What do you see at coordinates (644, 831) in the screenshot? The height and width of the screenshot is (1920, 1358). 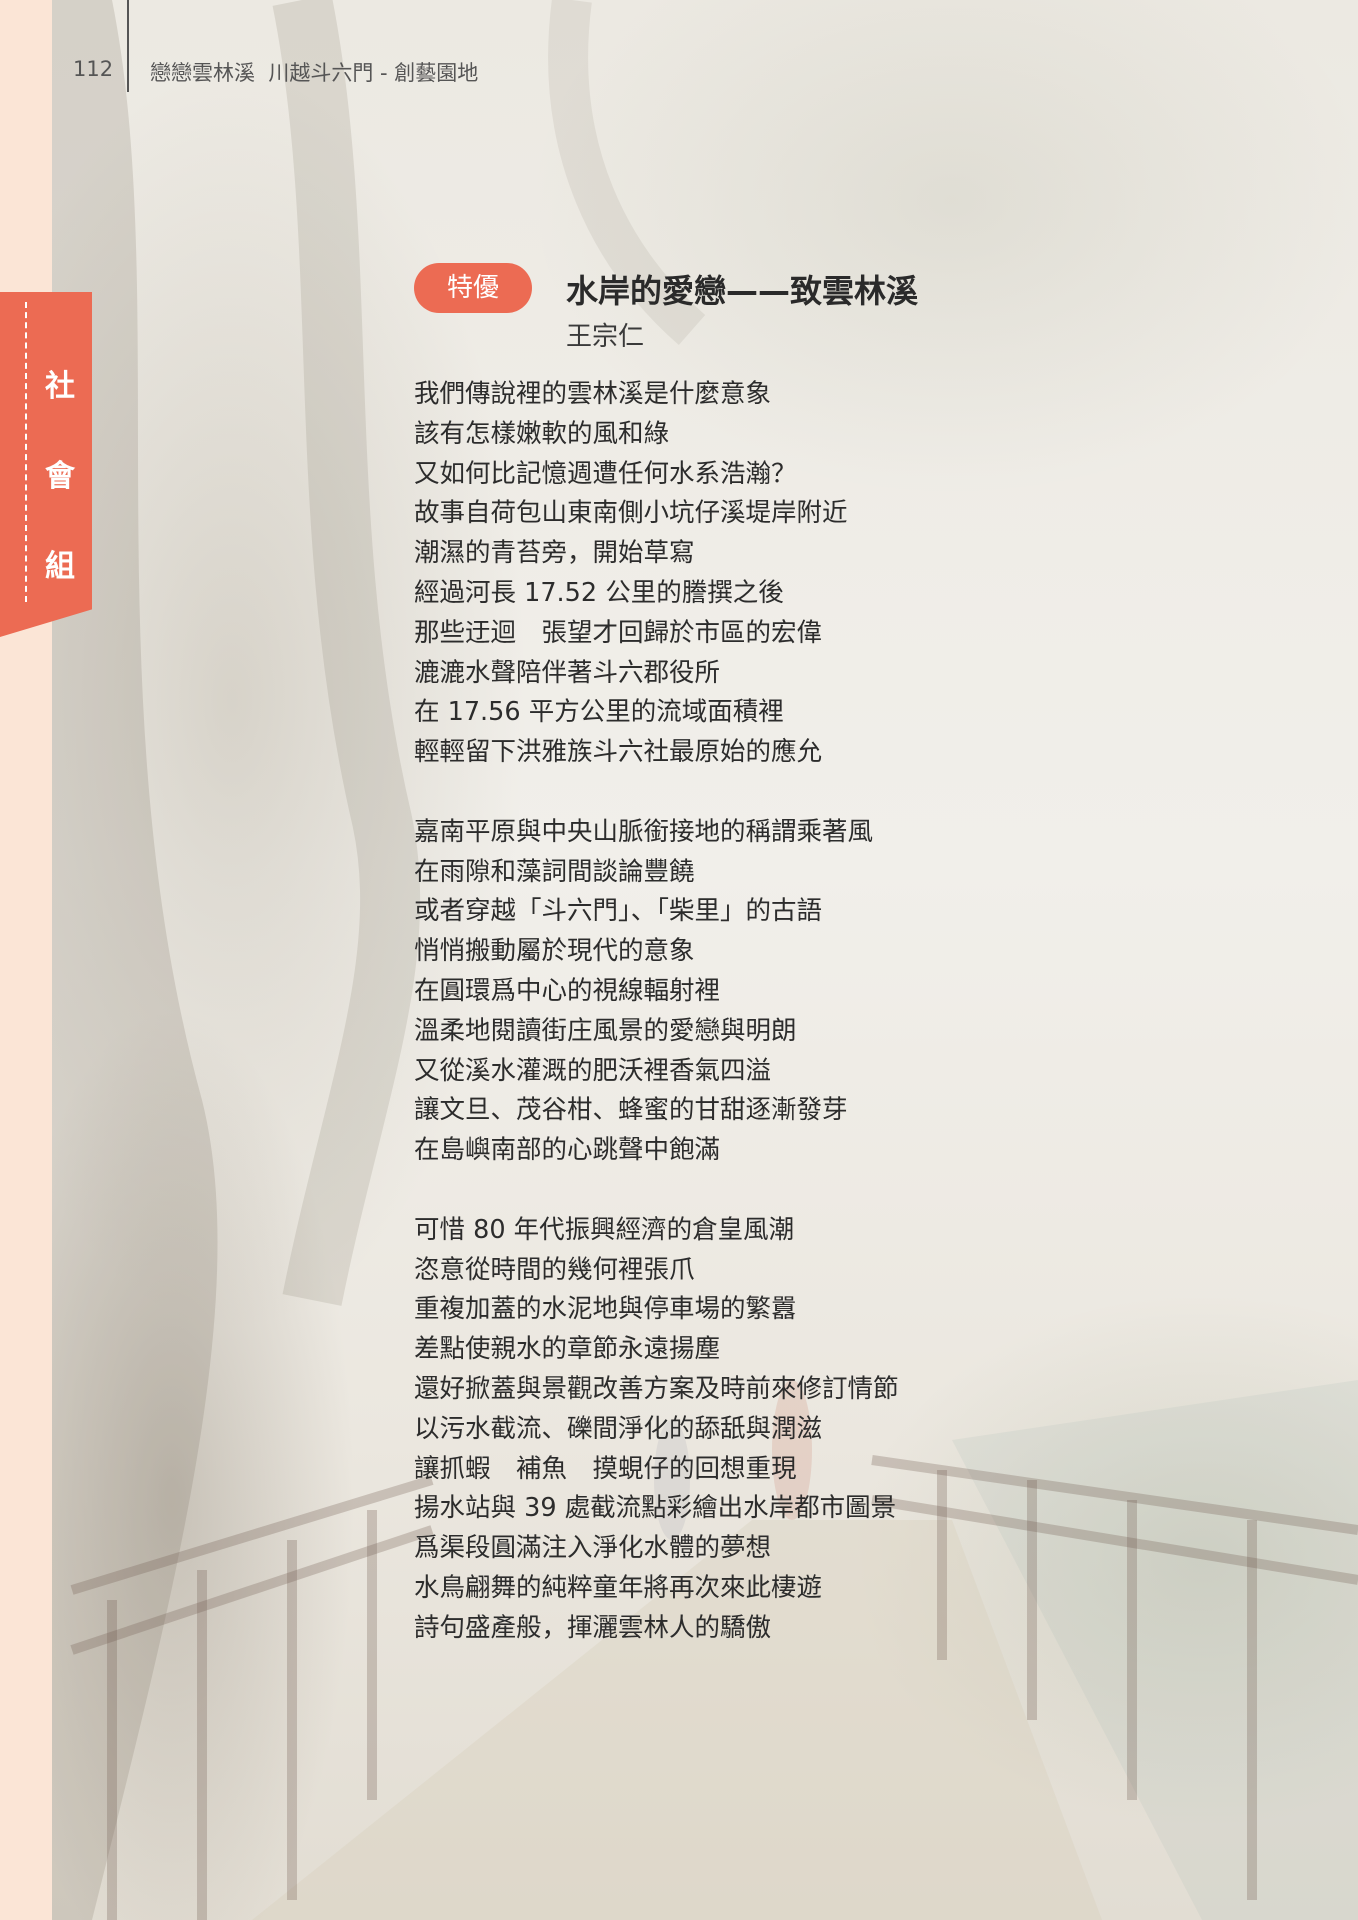 I see `verse-line: 嘉南平原與中央山脈銜接地的稱謂乘著風` at bounding box center [644, 831].